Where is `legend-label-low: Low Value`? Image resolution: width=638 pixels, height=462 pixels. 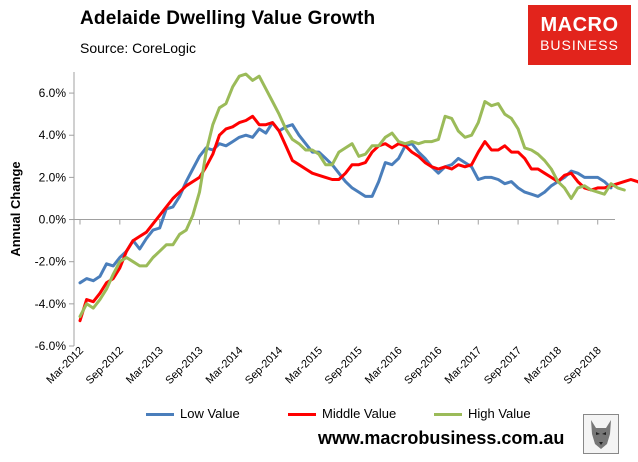 legend-label-low: Low Value is located at coordinates (210, 413).